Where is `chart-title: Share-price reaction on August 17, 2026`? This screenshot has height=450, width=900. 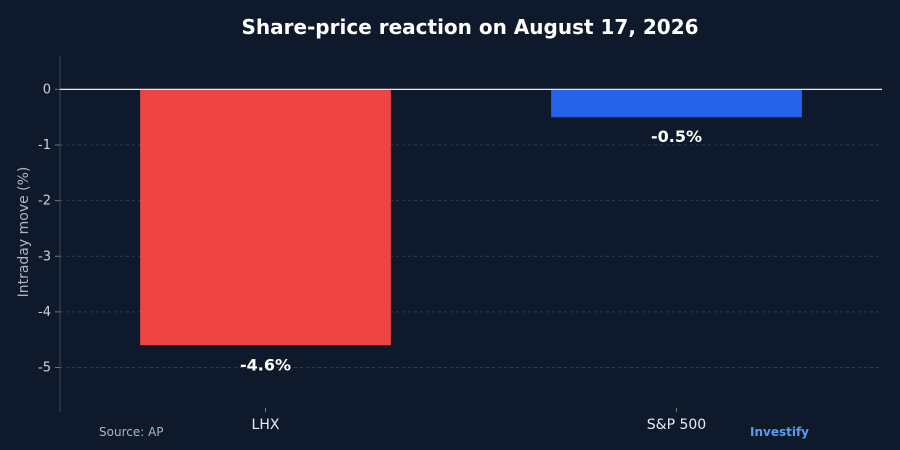
chart-title: Share-price reaction on August 17, 2026 is located at coordinates (469, 27).